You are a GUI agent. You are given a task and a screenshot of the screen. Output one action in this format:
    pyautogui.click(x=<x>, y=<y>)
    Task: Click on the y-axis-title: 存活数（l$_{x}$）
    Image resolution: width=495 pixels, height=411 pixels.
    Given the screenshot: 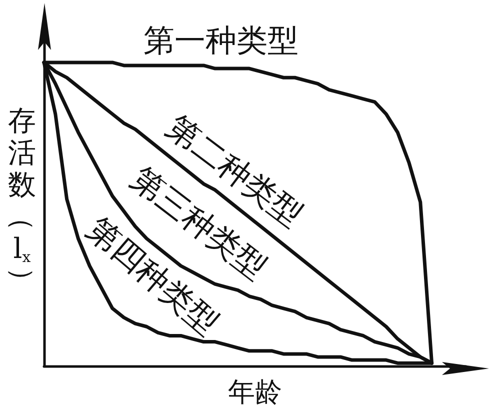 What is the action you would take?
    pyautogui.click(x=22, y=200)
    